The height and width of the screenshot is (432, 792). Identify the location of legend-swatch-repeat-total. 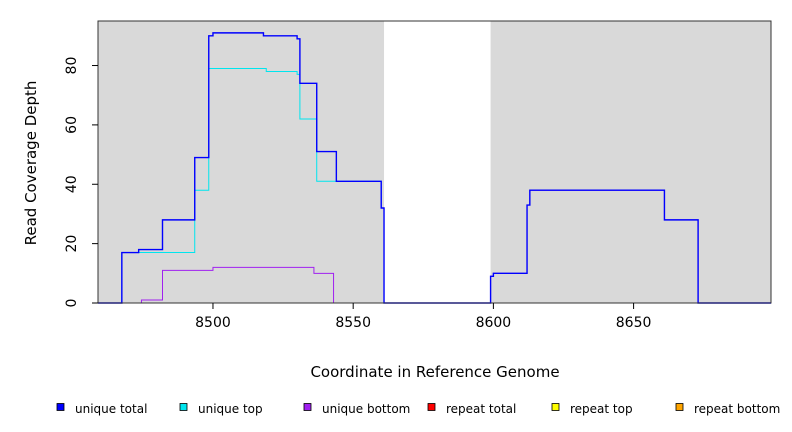
(431, 407).